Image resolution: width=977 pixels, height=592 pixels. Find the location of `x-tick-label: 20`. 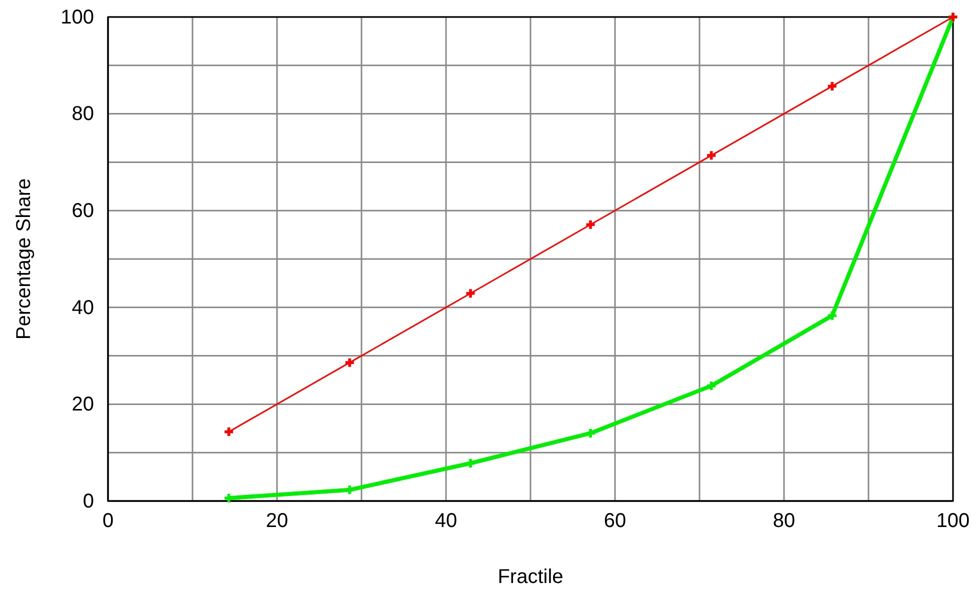

x-tick-label: 20 is located at coordinates (277, 521).